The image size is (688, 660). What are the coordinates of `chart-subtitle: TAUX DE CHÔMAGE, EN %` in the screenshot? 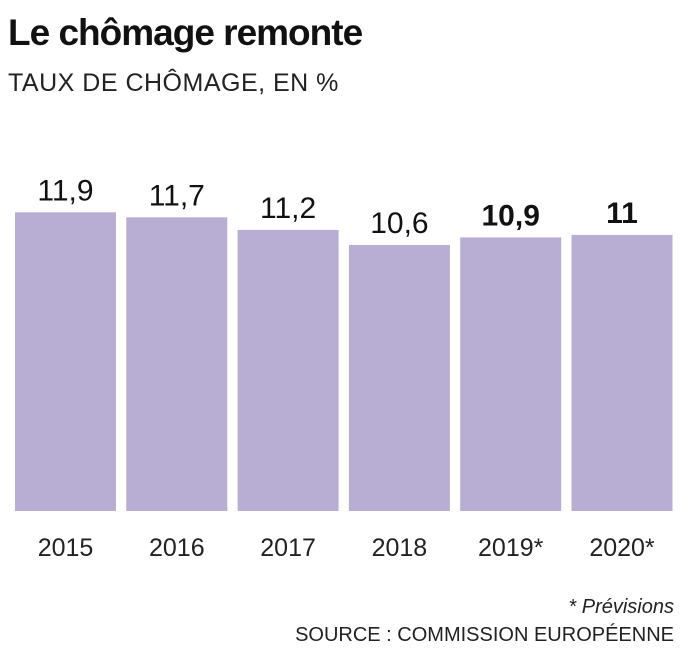 It's located at (173, 83).